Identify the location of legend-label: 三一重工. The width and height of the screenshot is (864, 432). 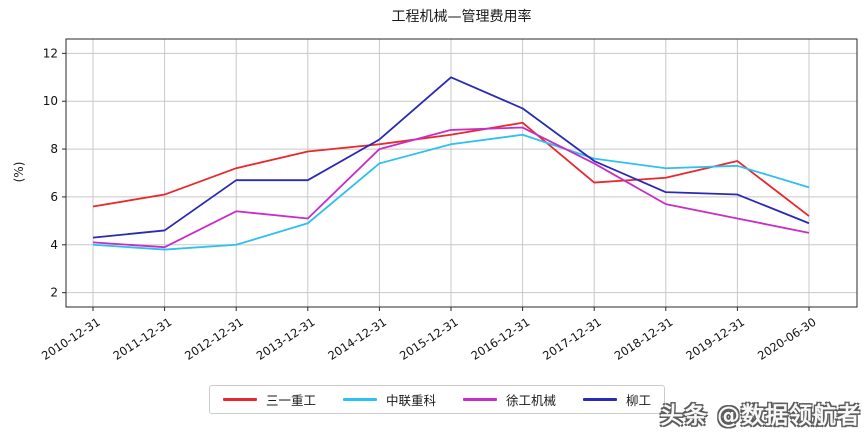
(291, 400).